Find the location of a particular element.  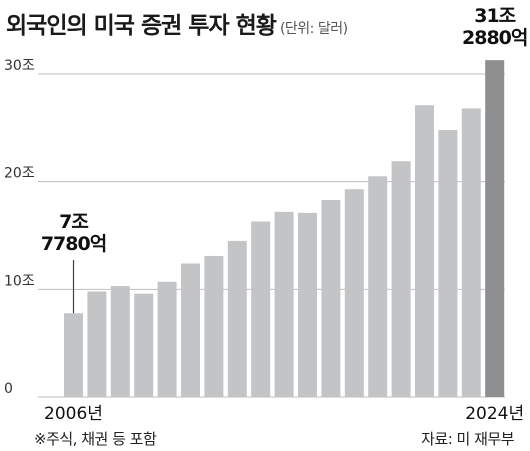

chart-title: 외국인의 미국 증권 투자 현황 (단위: 달러) is located at coordinates (177, 23).